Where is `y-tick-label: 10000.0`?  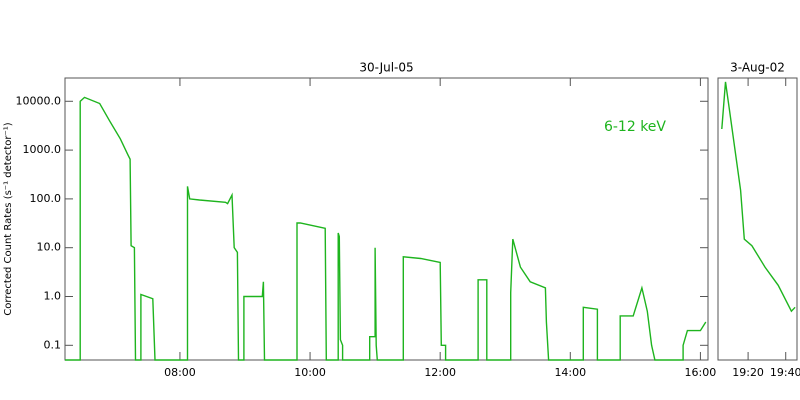 y-tick-label: 10000.0 is located at coordinates (39, 100).